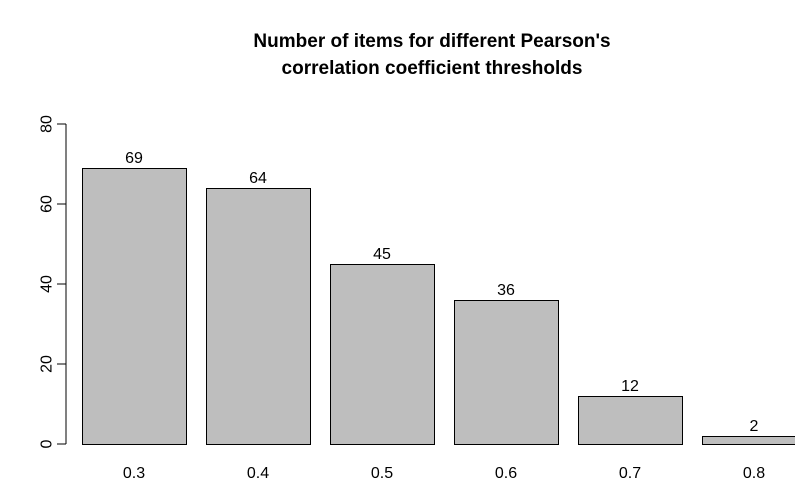 The width and height of the screenshot is (795, 490). I want to click on bar-value-label: 64, so click(258, 178).